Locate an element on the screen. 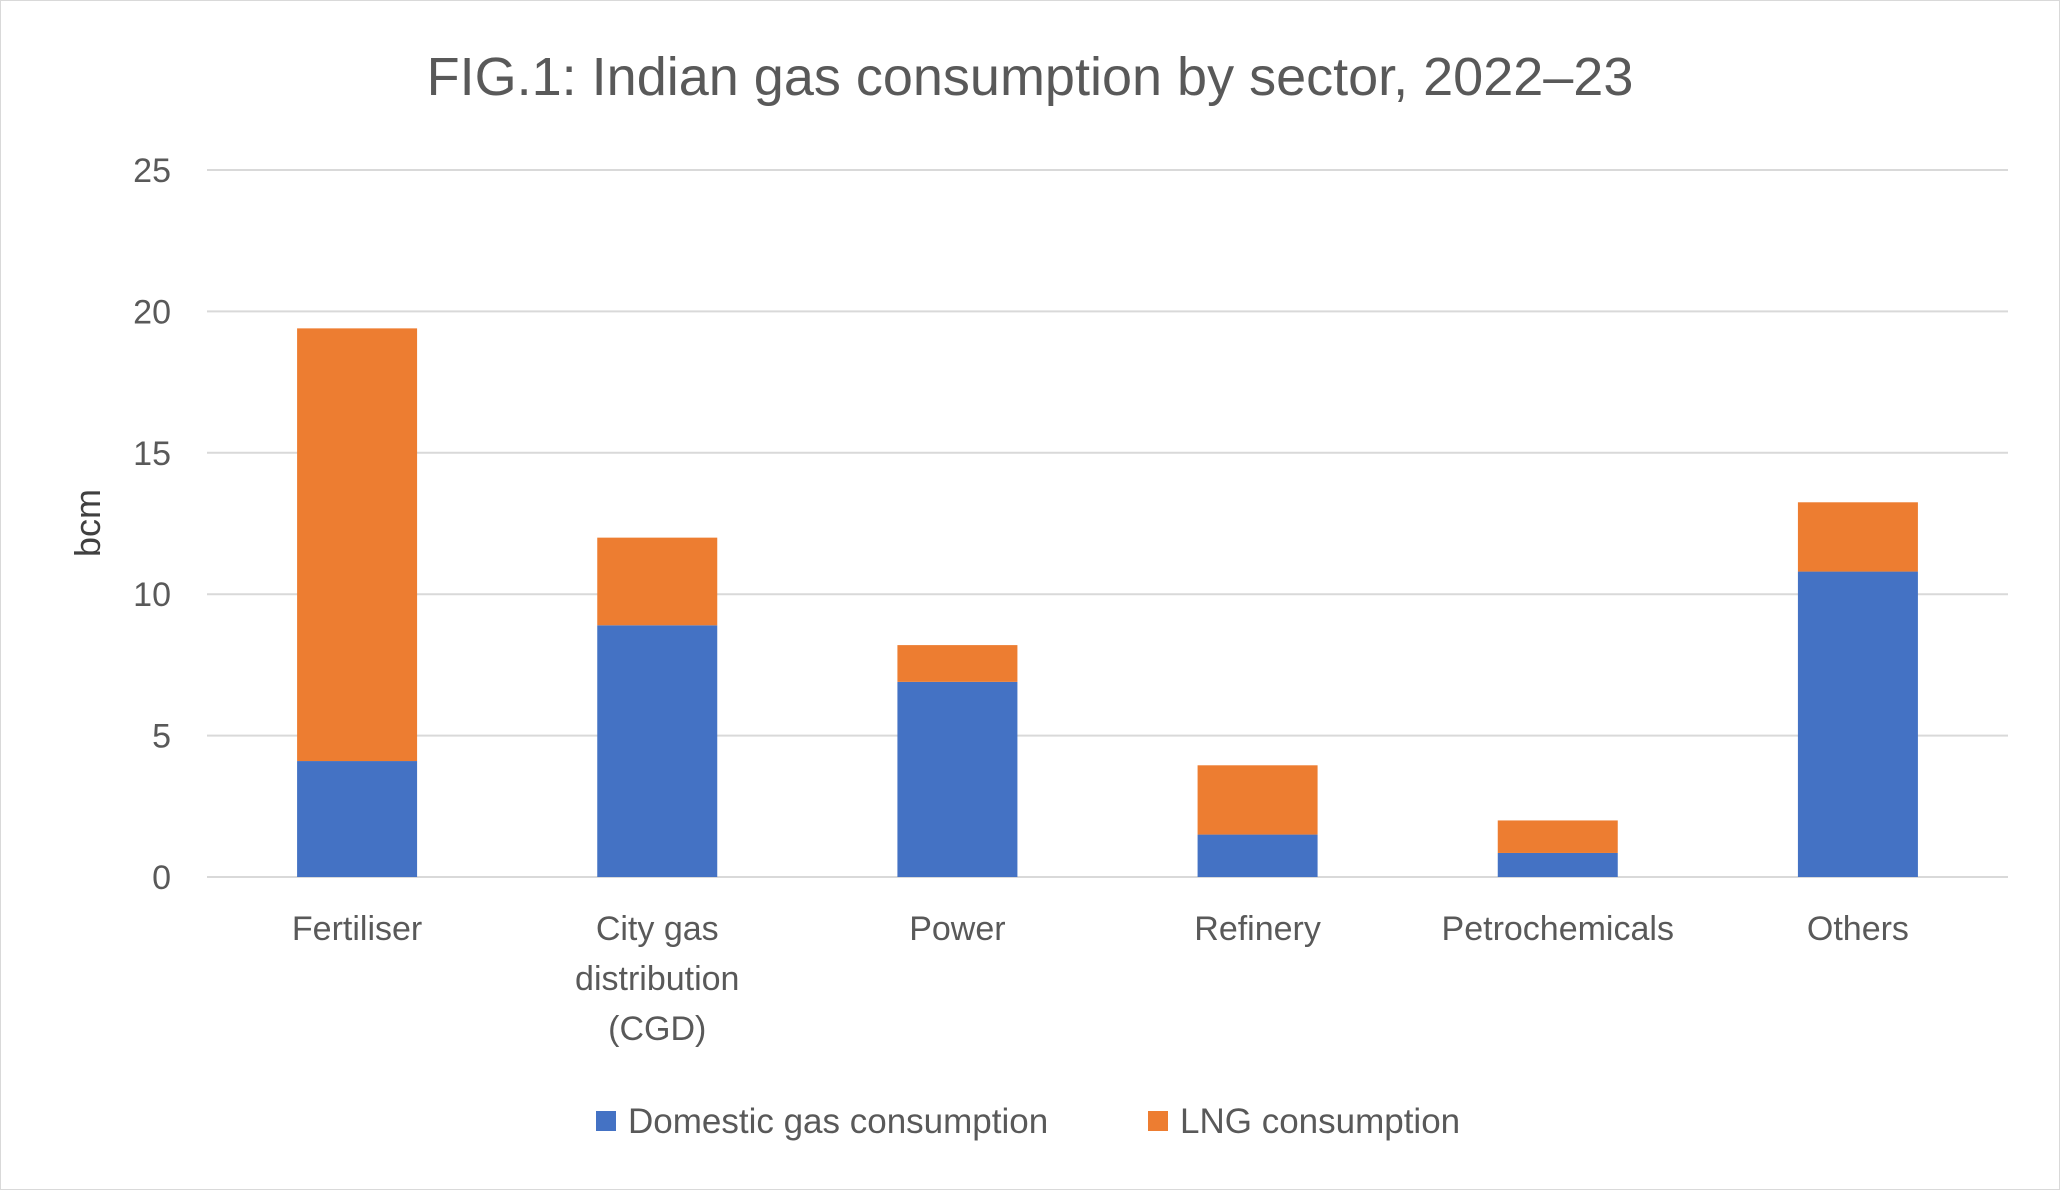 This screenshot has width=2060, height=1190. x-tick-label: Refinery is located at coordinates (1257, 929).